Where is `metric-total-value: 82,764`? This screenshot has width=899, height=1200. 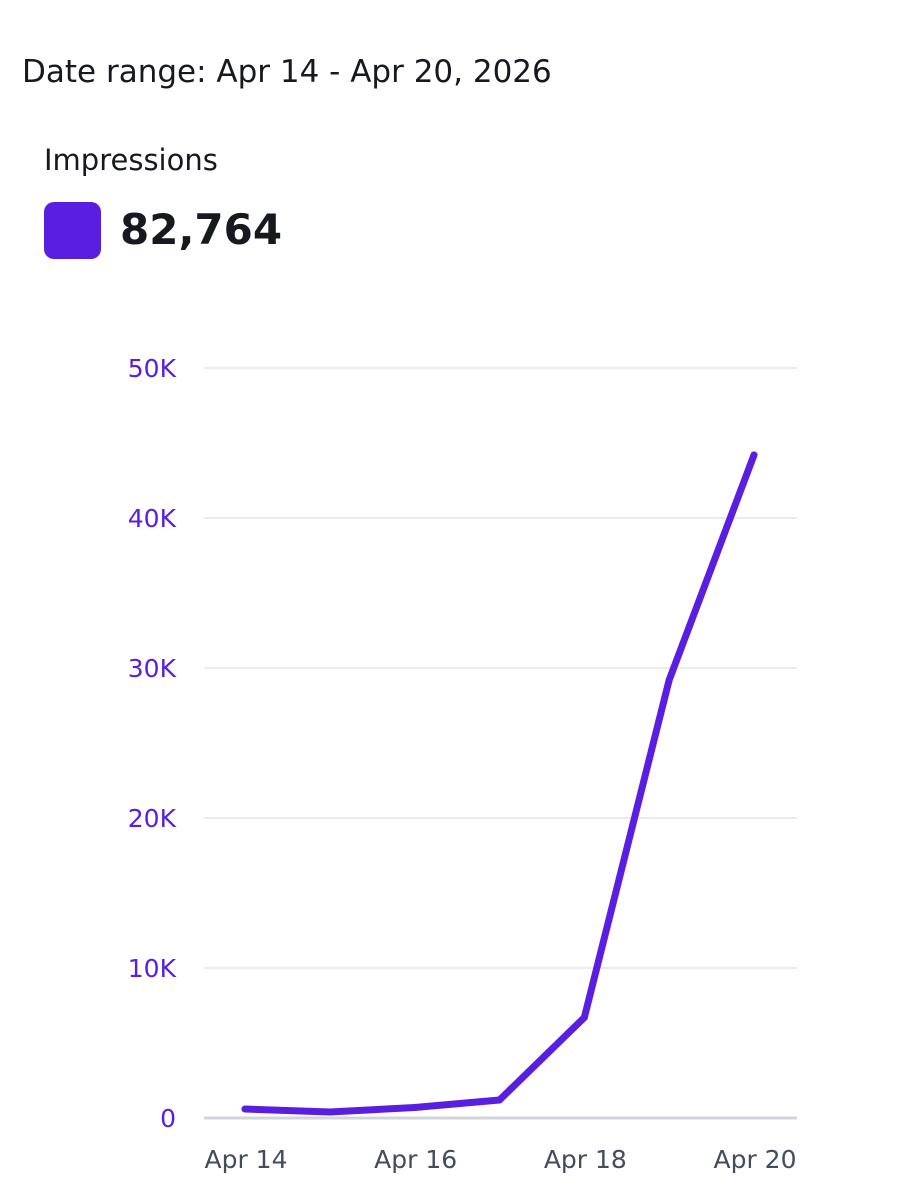 metric-total-value: 82,764 is located at coordinates (201, 229).